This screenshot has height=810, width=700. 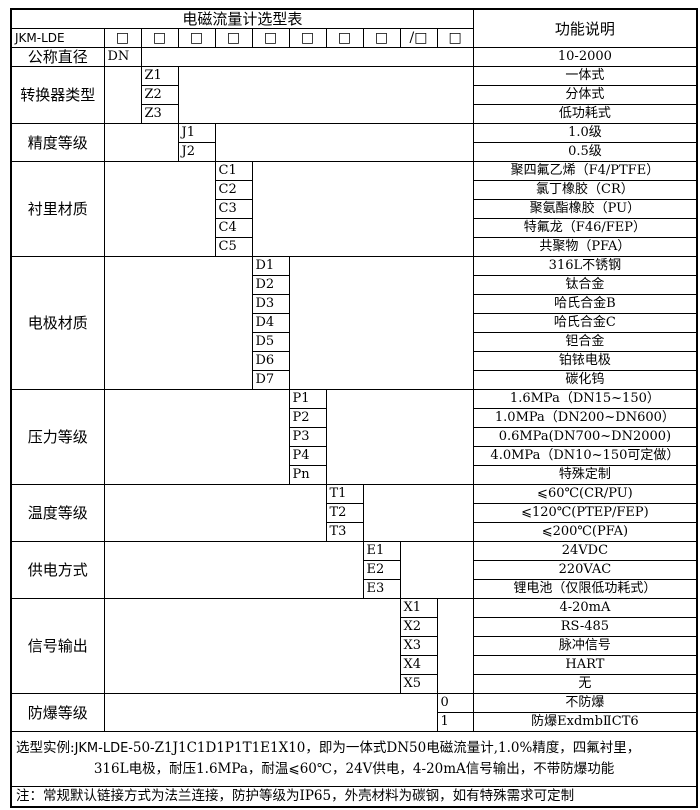 I want to click on example-model: JKM-LDE, so click(x=101, y=748).